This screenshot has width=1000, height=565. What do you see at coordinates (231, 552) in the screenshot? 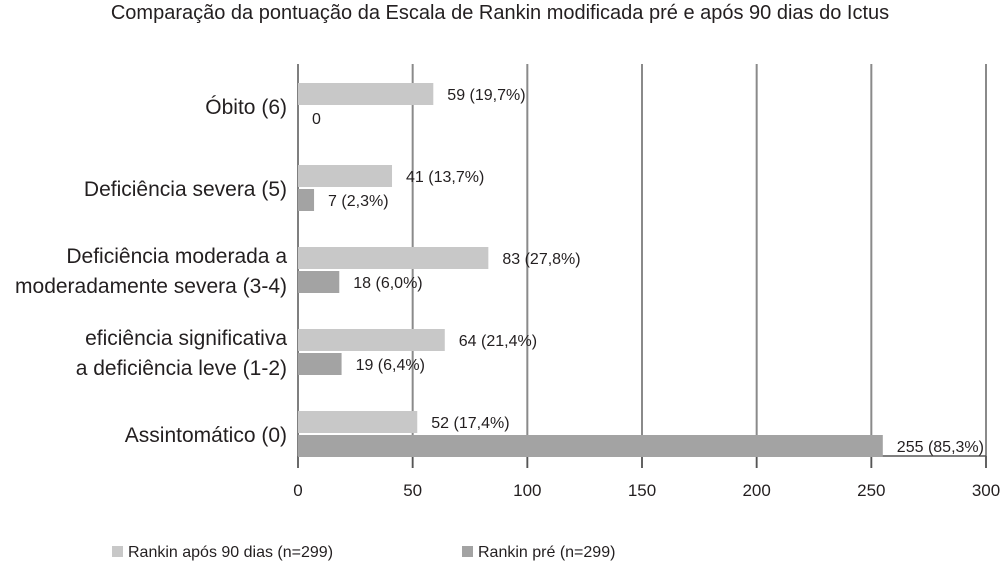
I see `legend-label-after-90-days: Rankin após 90 dias (n=299)` at bounding box center [231, 552].